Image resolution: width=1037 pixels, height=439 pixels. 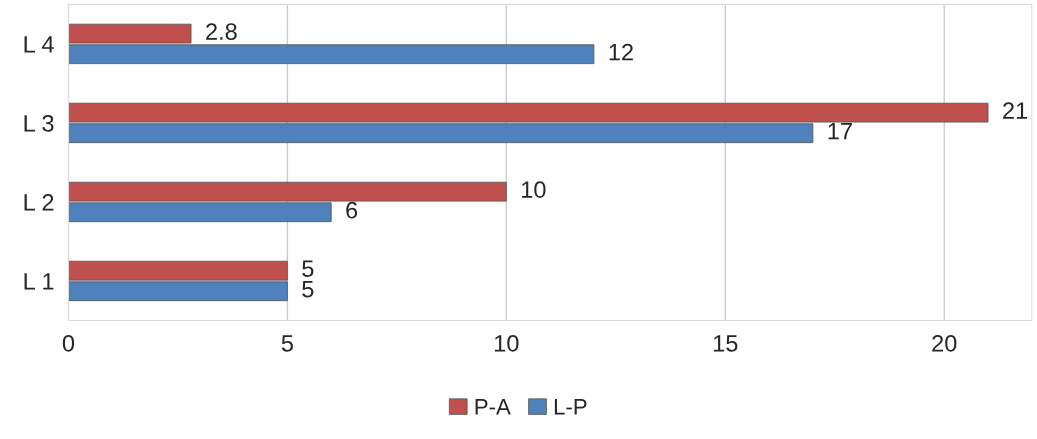 What do you see at coordinates (944, 343) in the screenshot?
I see `x-tick-label: 20` at bounding box center [944, 343].